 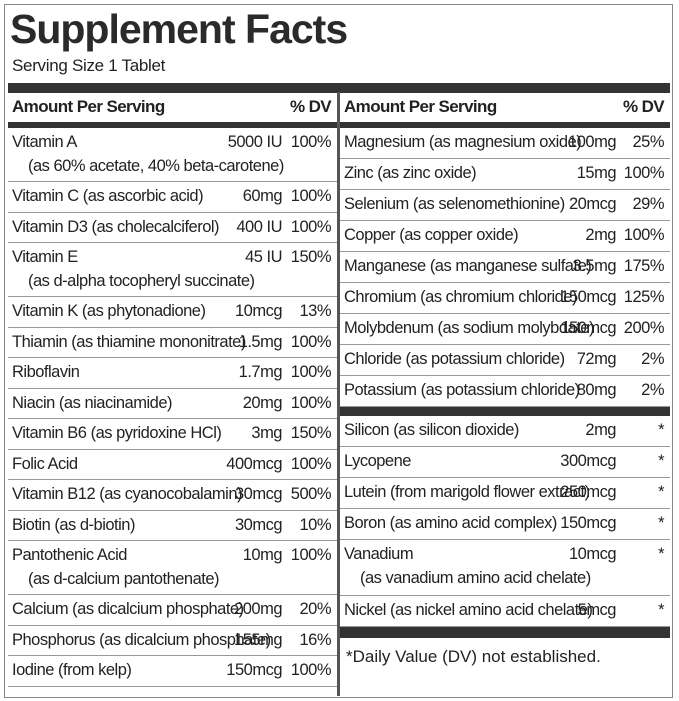 I want to click on nutrient-name: Vanadium, so click(x=379, y=554).